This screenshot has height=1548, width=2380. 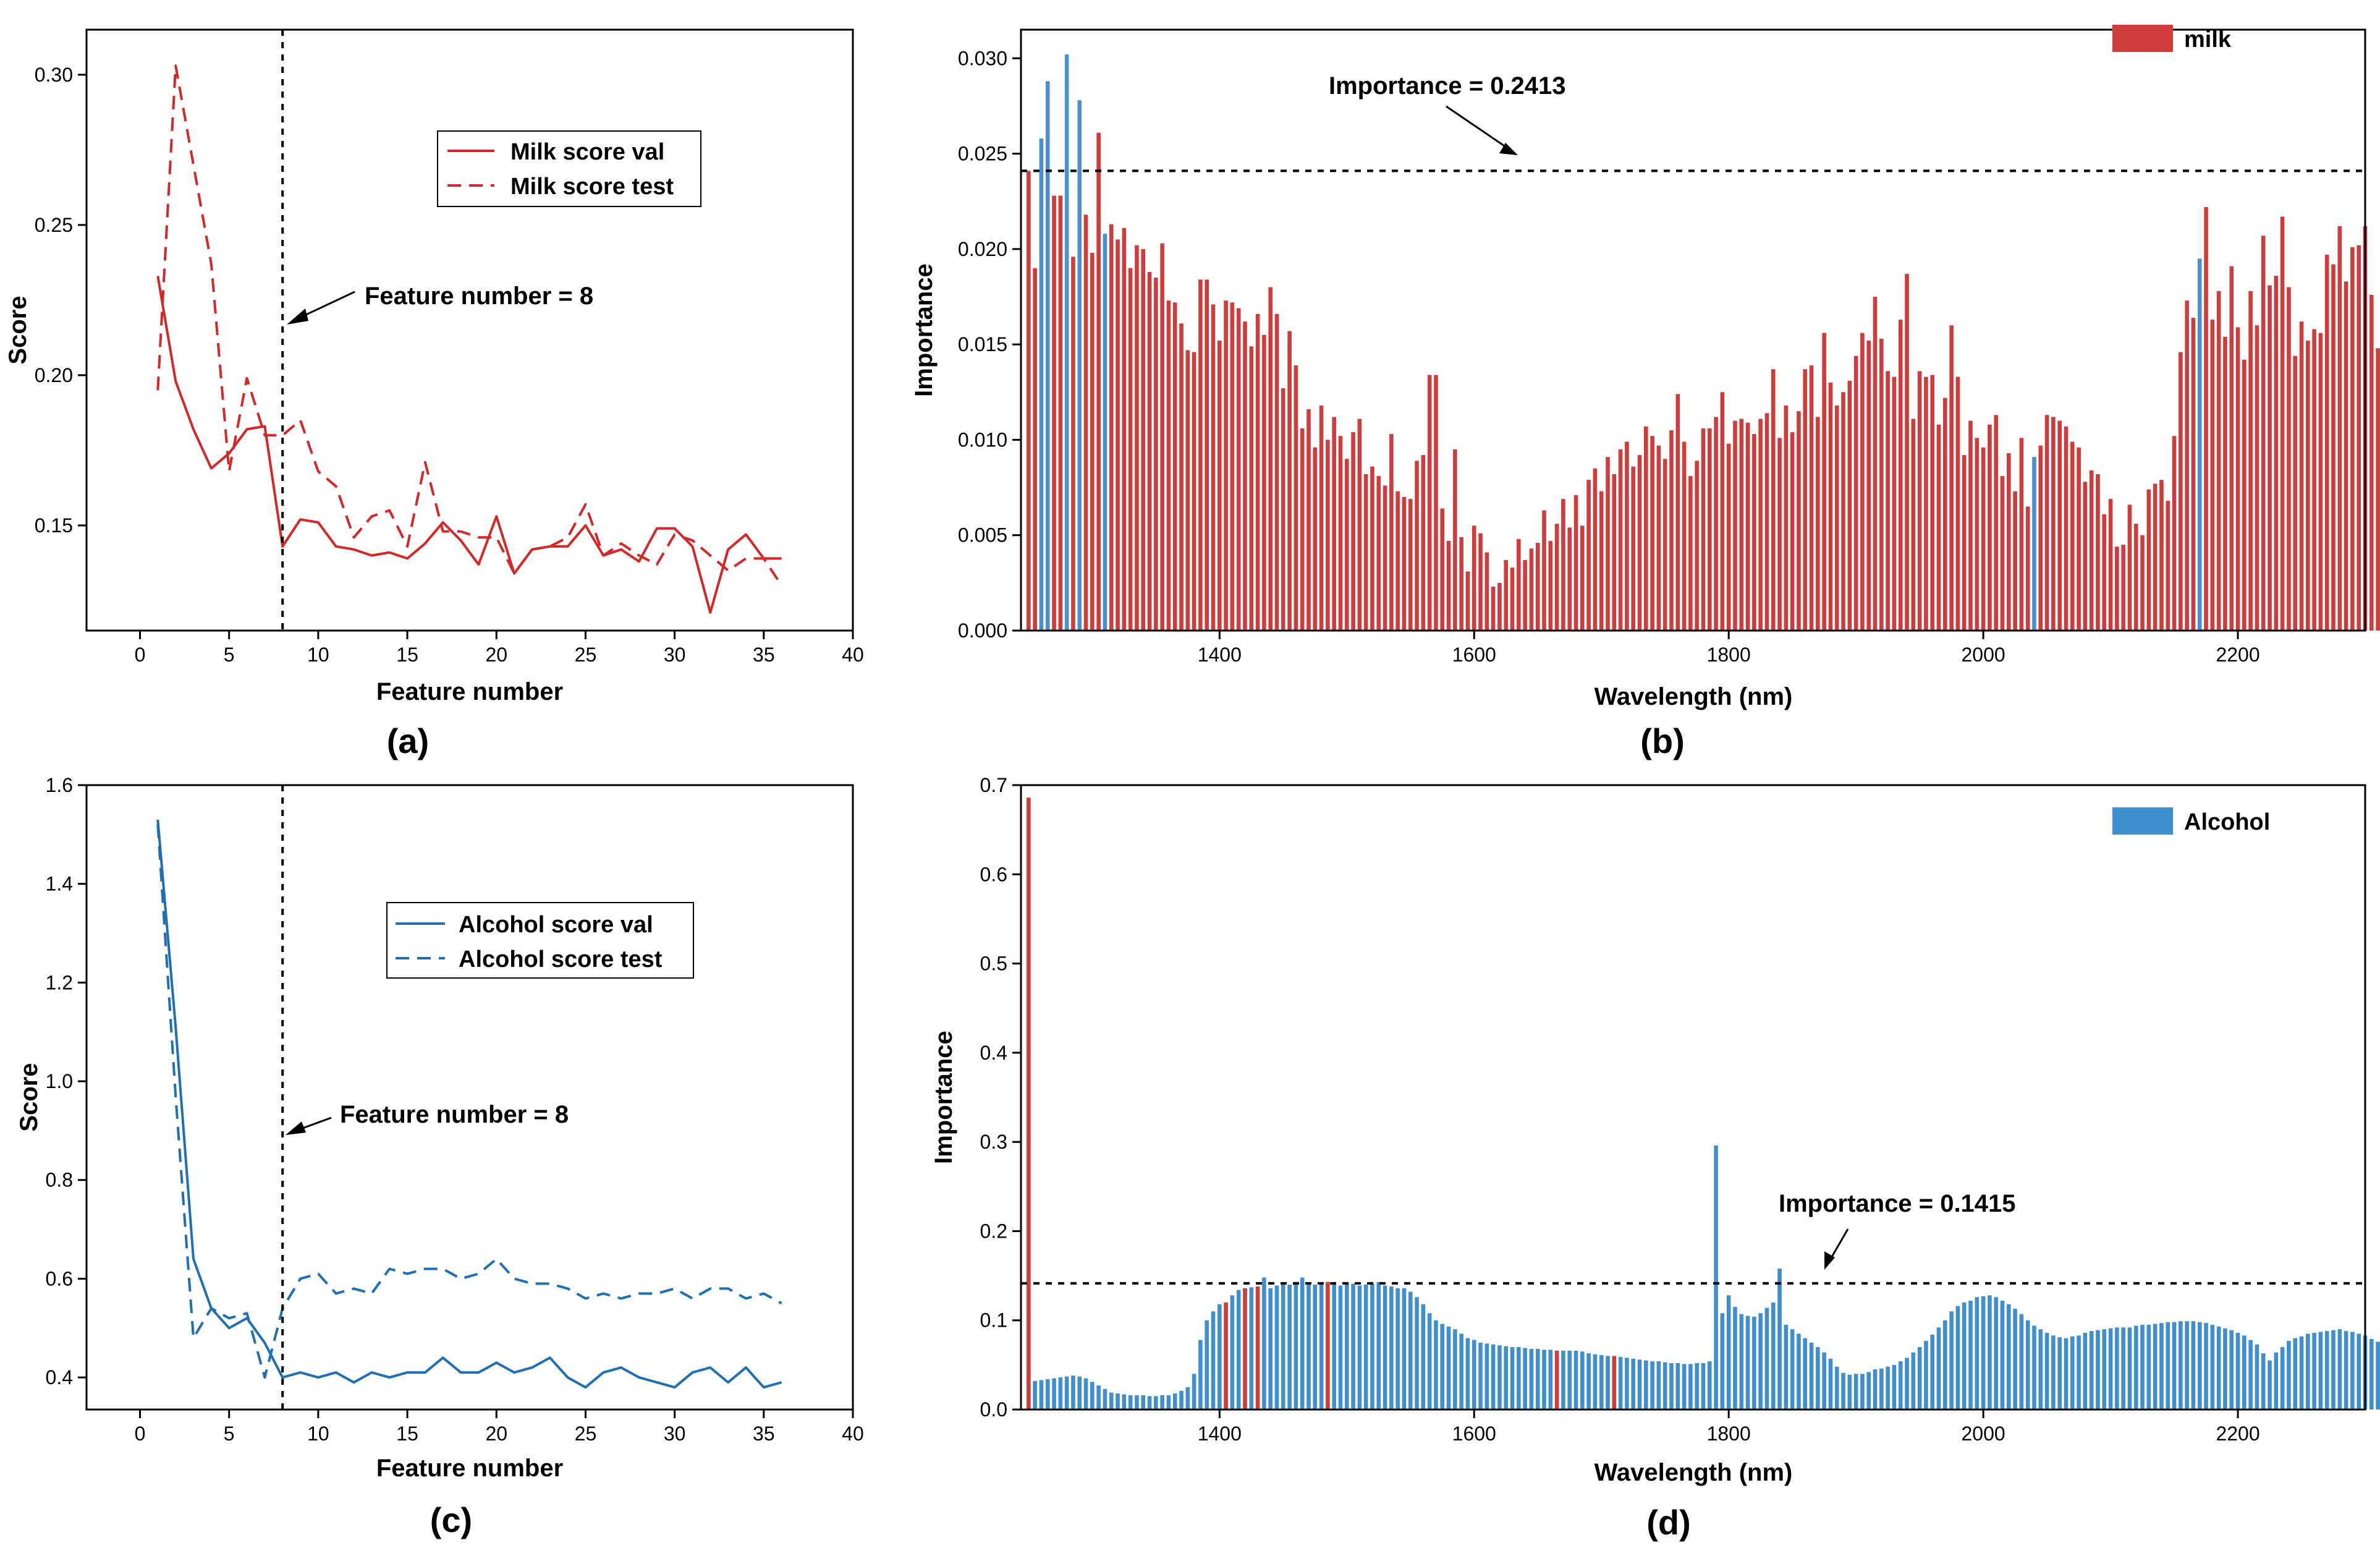 I want to click on x-axis-label: Feature number, so click(x=470, y=1468).